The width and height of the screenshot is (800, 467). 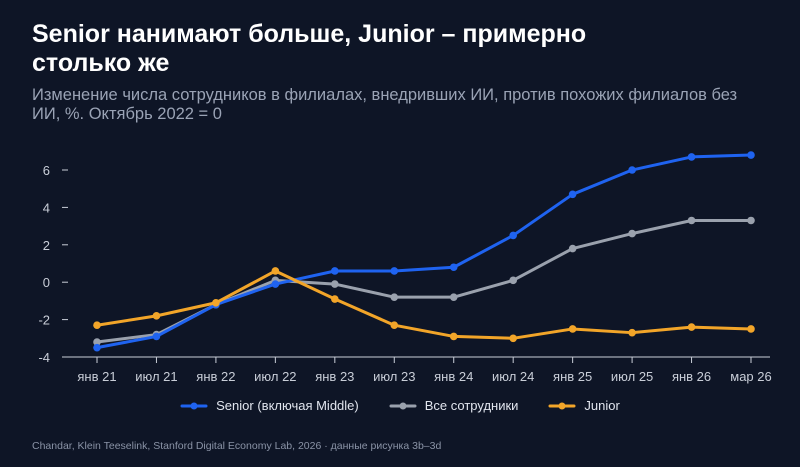 I want to click on legend-item-junior: Junior, so click(x=584, y=405).